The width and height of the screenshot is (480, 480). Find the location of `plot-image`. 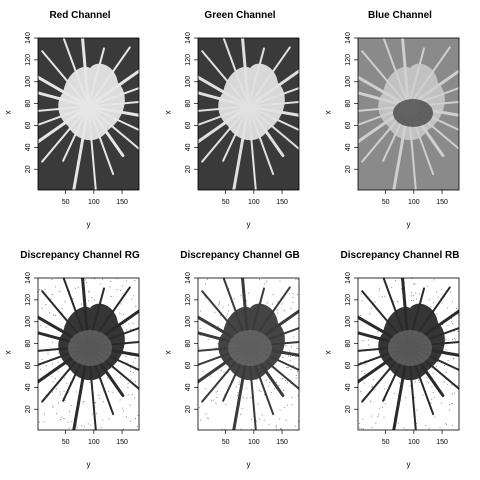

plot-image is located at coordinates (248, 114).